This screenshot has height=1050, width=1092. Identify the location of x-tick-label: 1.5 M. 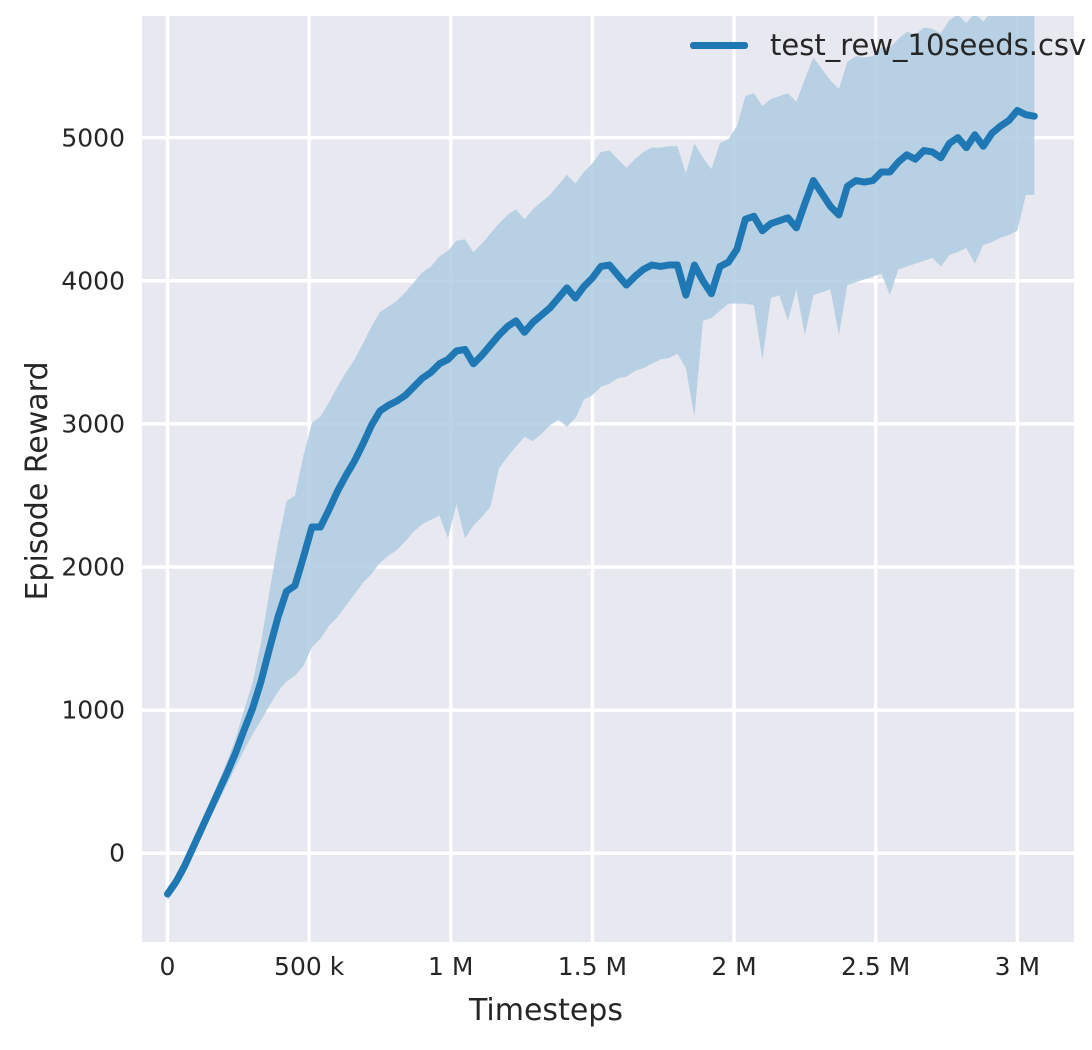
(592, 966).